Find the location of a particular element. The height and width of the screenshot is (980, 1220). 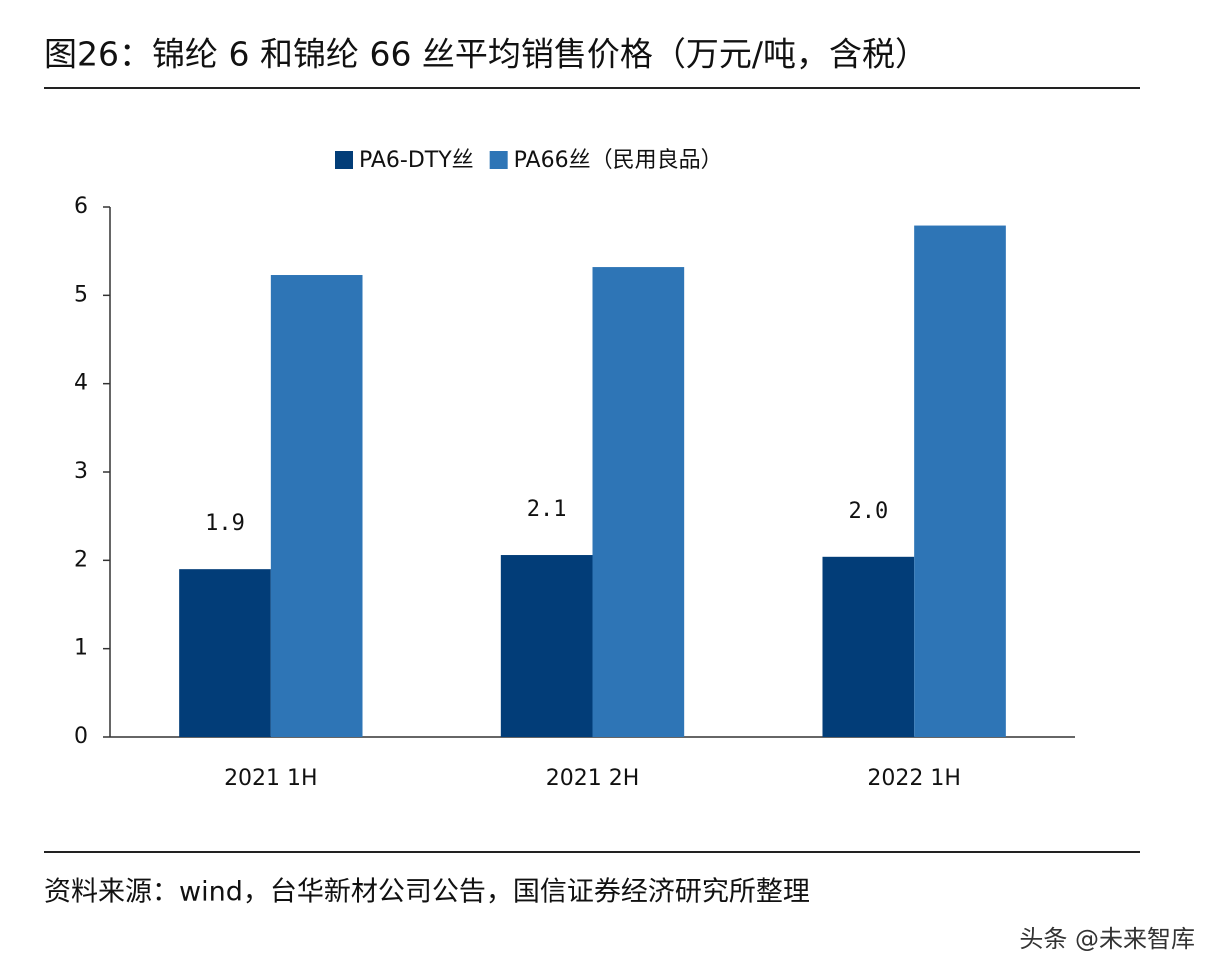

y-tick-label: 3 is located at coordinates (81, 471).